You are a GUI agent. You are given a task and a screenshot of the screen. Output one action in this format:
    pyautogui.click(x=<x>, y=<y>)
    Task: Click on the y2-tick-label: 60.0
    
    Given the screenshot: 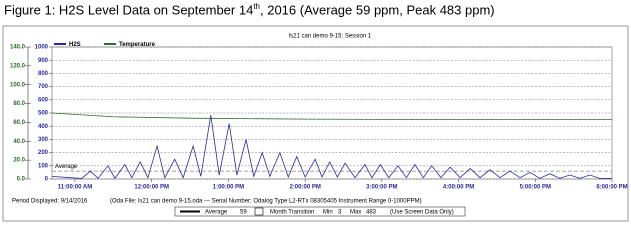 What is the action you would take?
    pyautogui.click(x=19, y=123)
    